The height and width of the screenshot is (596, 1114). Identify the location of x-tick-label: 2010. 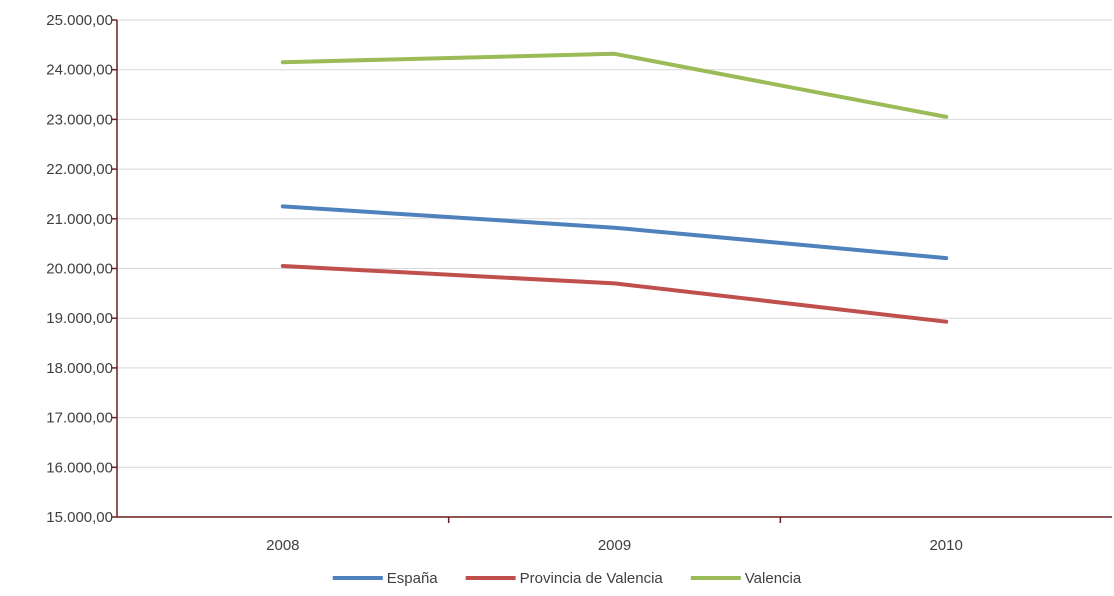
(945, 545).